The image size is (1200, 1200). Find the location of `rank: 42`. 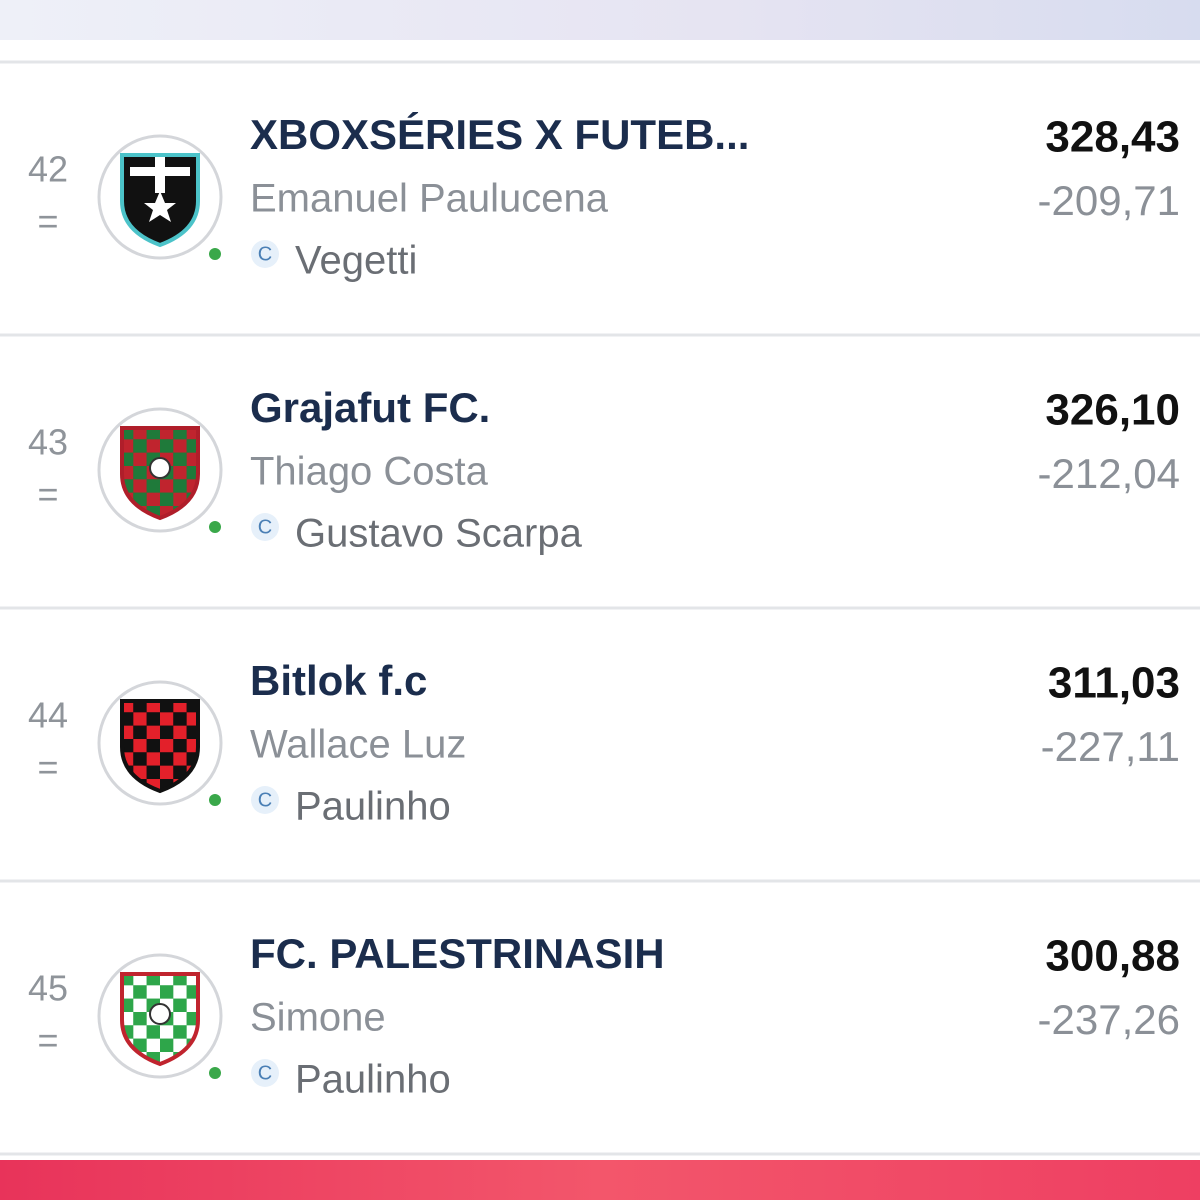

rank: 42 is located at coordinates (48, 169).